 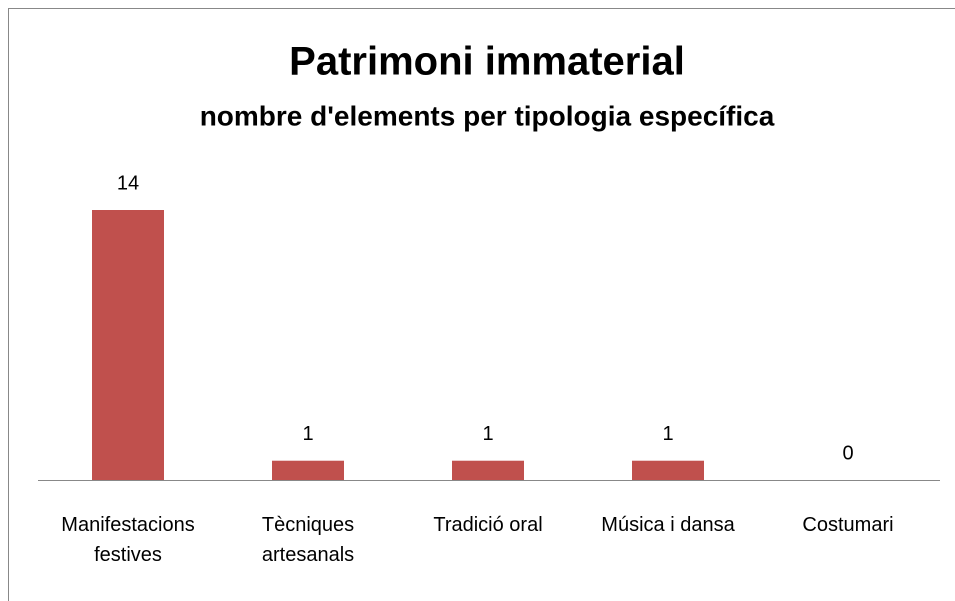 What do you see at coordinates (487, 62) in the screenshot?
I see `chart-title: Patrimoni immaterial` at bounding box center [487, 62].